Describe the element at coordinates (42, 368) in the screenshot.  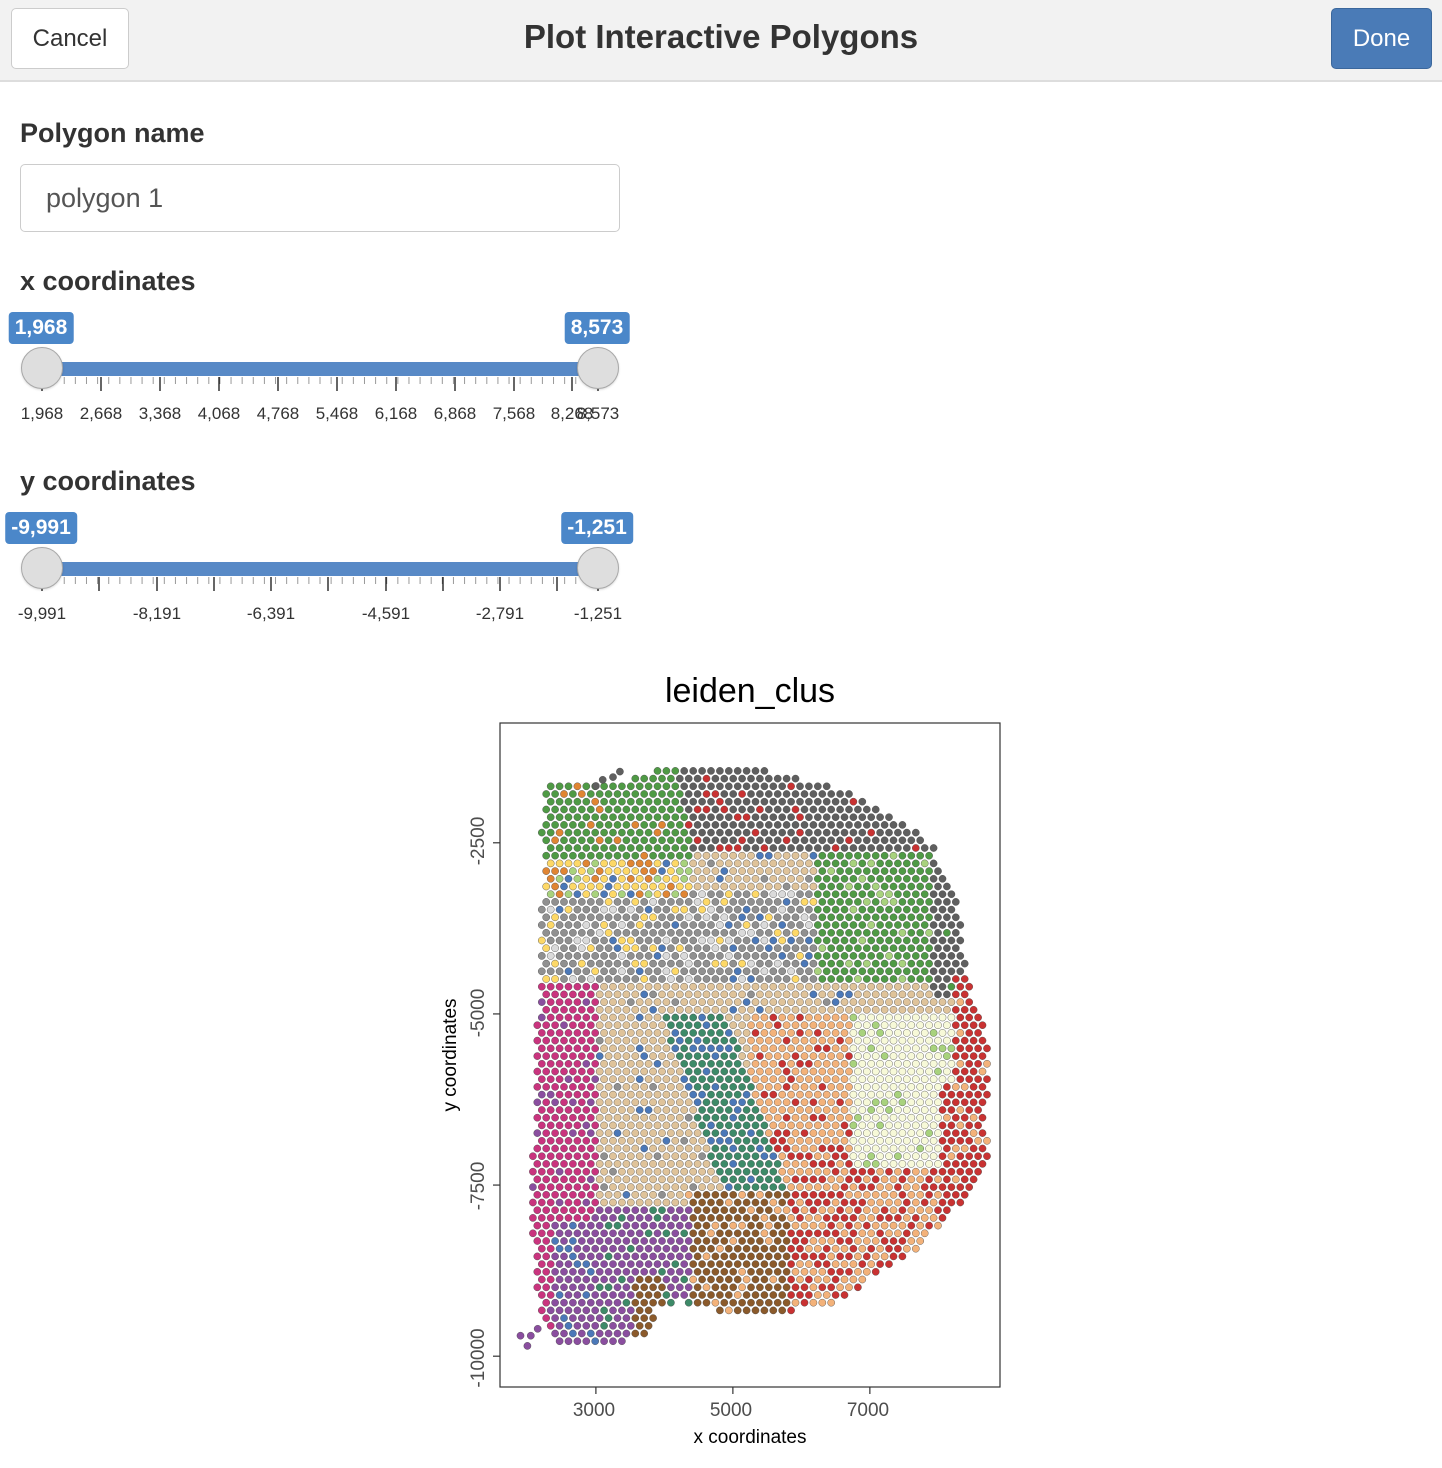
I see `x-slider-low-handle` at that location.